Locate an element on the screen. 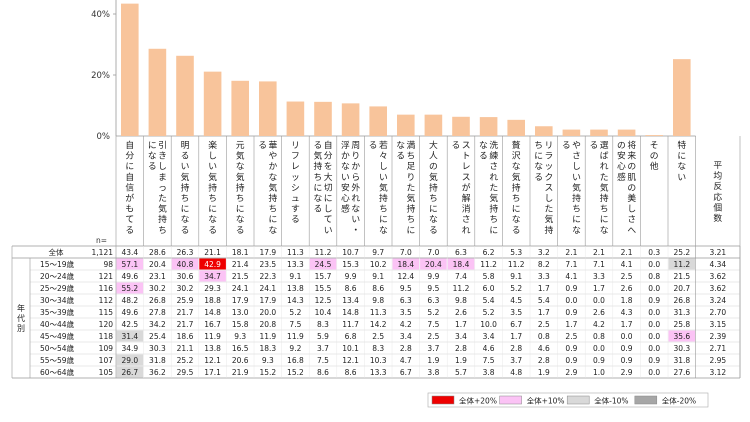  total-value: 9.7 is located at coordinates (378, 252).